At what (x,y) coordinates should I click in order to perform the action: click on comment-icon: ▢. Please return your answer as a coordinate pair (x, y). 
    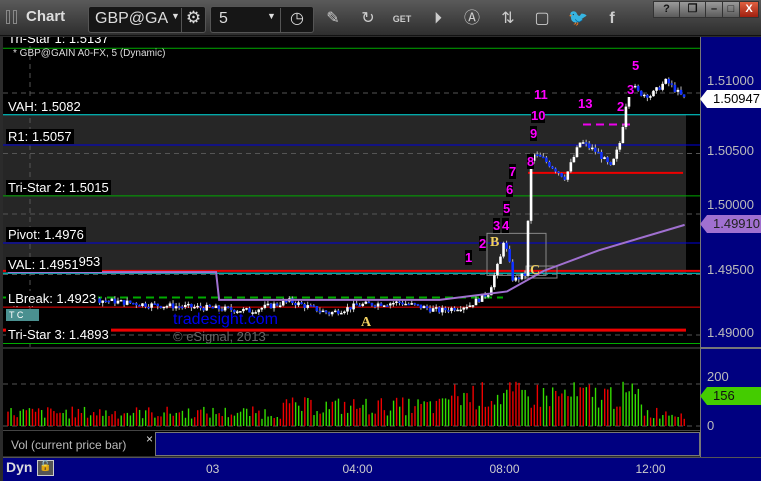
    Looking at the image, I should click on (542, 18).